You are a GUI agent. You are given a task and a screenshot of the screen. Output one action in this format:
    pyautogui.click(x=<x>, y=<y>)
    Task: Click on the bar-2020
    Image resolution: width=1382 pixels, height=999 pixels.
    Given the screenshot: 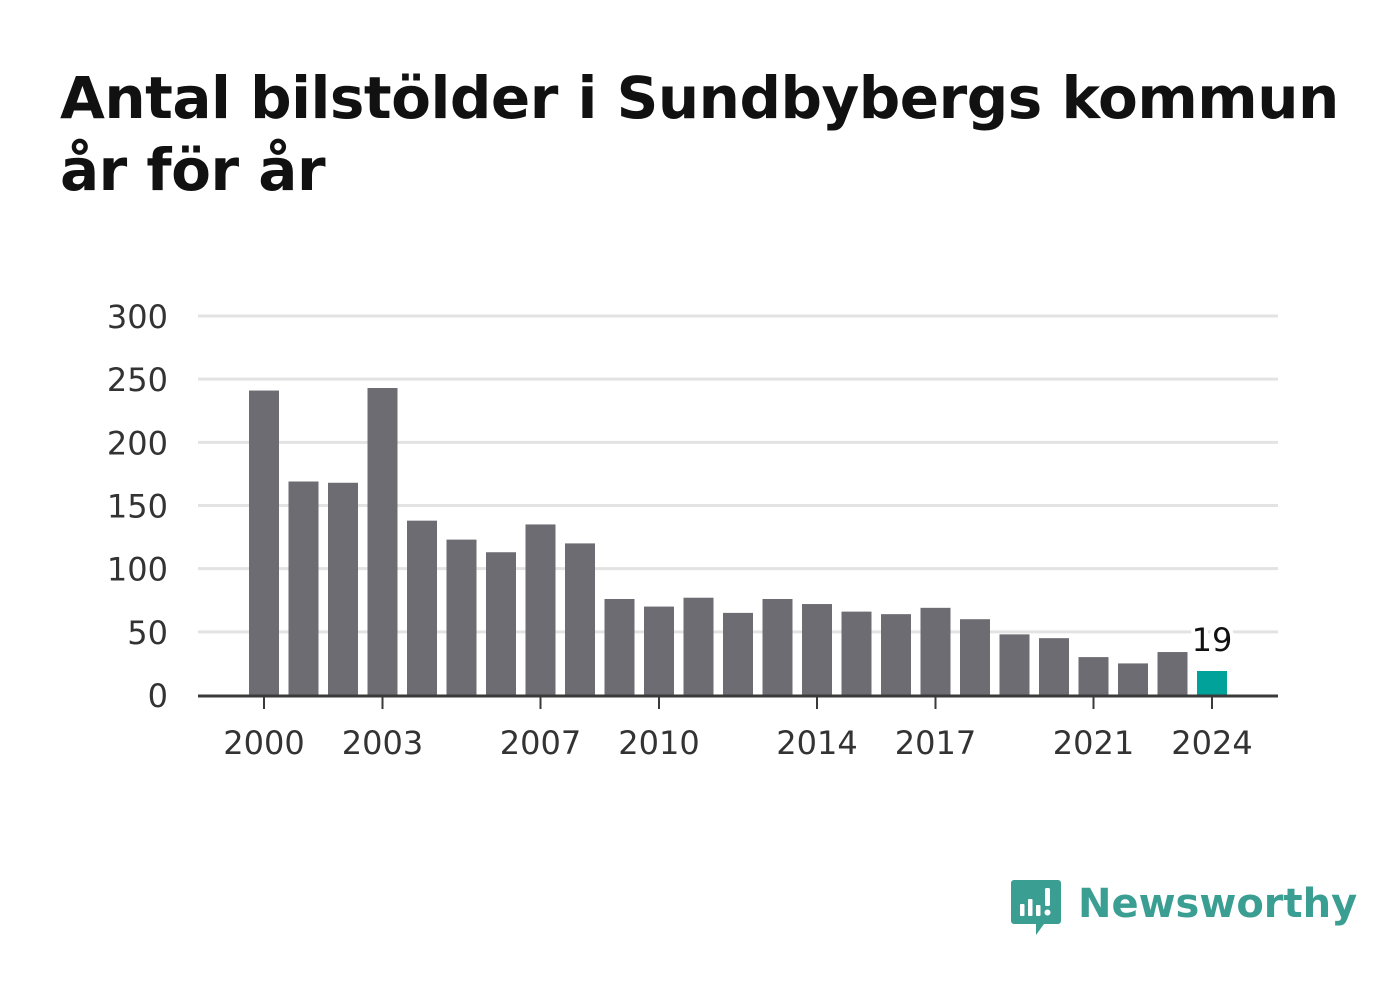 What is the action you would take?
    pyautogui.click(x=1054, y=666)
    